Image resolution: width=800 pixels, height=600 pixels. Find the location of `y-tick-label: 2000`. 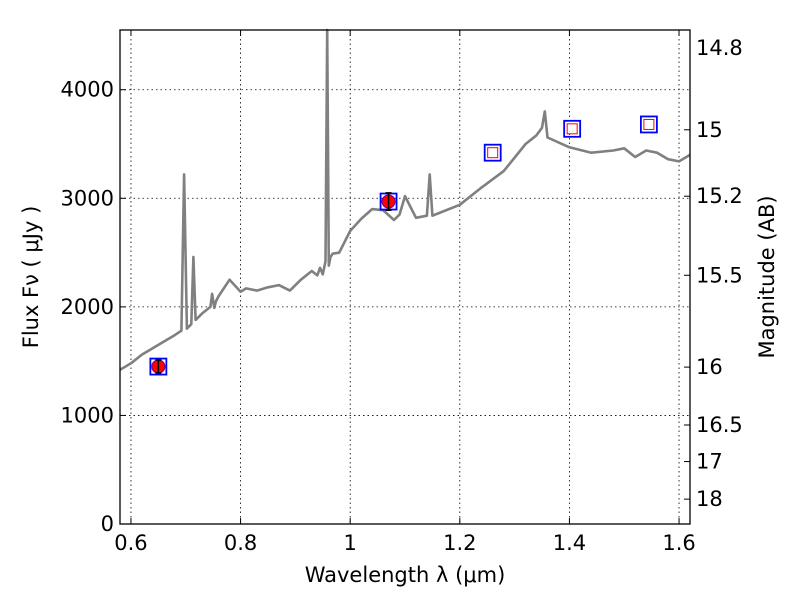

y-tick-label: 2000 is located at coordinates (87, 307).